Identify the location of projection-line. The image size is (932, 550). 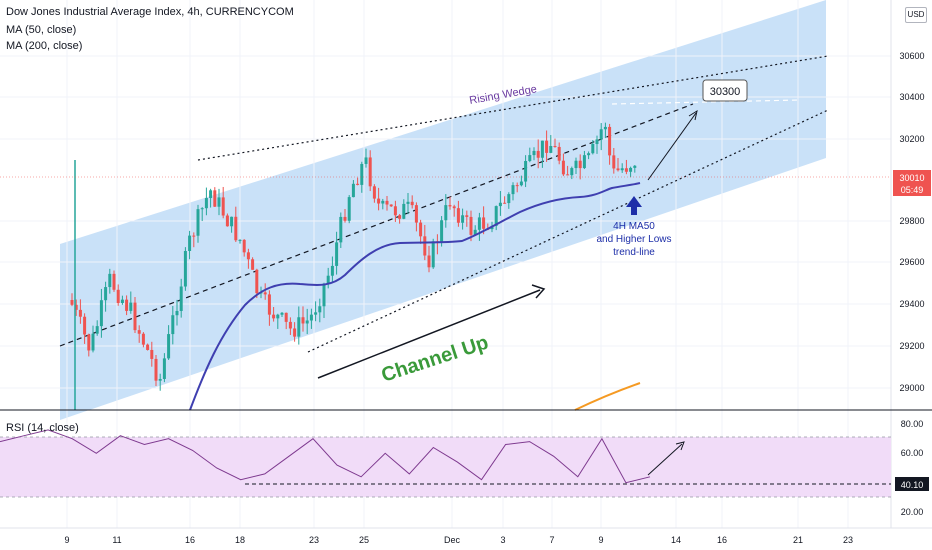
(706, 102).